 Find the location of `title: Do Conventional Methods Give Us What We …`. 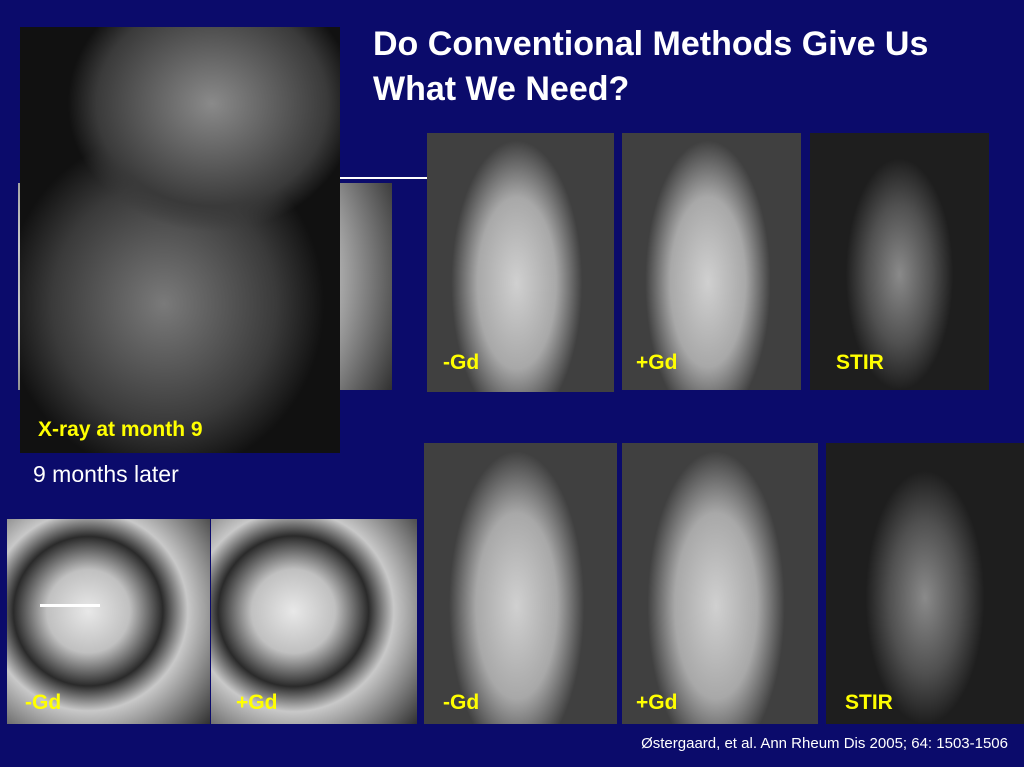

title: Do Conventional Methods Give Us What We … is located at coordinates (651, 66).